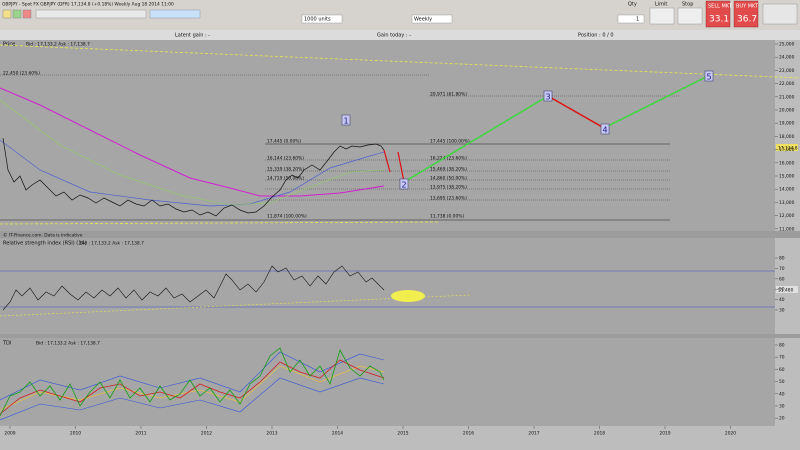  What do you see at coordinates (780, 285) in the screenshot?
I see `rsi-axis-ticks: 80 70 60 50 40 30` at bounding box center [780, 285].